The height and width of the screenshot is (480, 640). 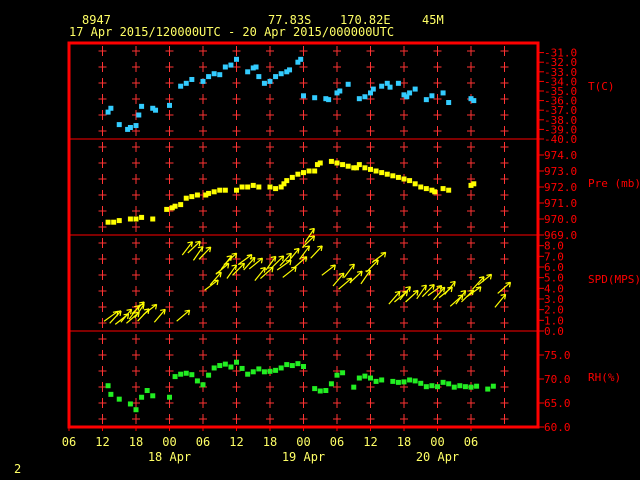 I want to click on y-tick-label: 75.0, so click(x=557, y=355).